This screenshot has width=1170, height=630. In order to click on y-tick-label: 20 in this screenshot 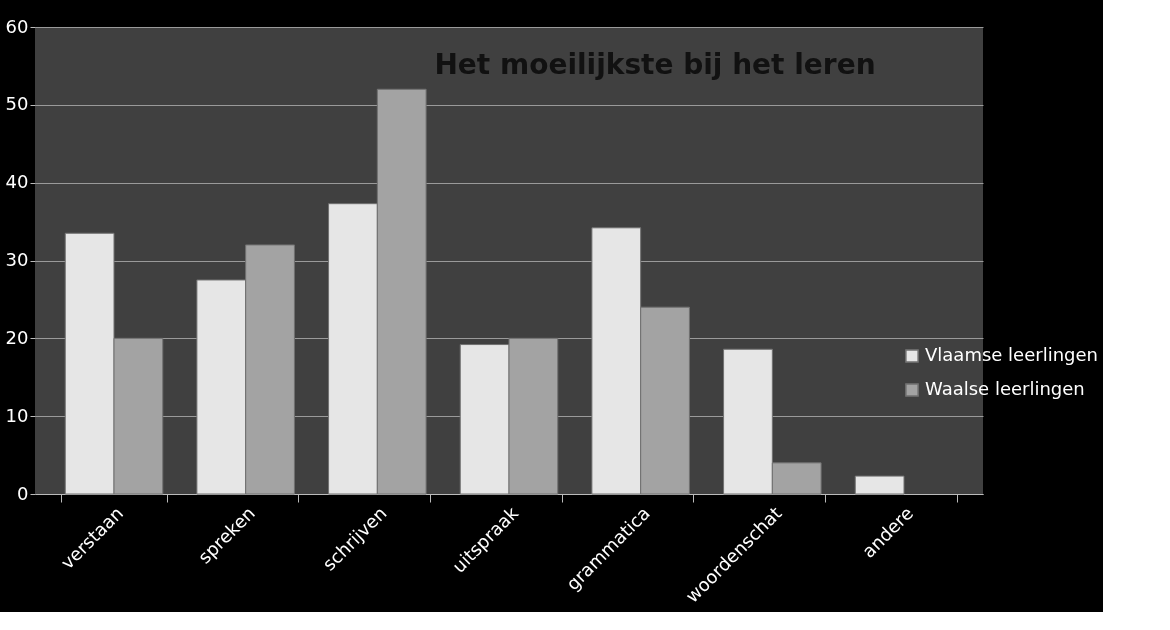, I will do `click(17, 337)`.